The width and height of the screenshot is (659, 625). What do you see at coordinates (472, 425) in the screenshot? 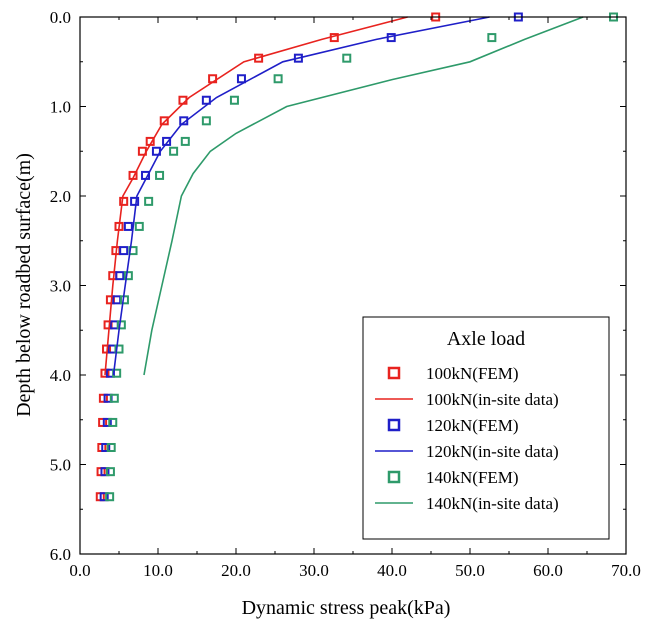
I see `legend-entry-label: 120kN(FEM)` at bounding box center [472, 425].